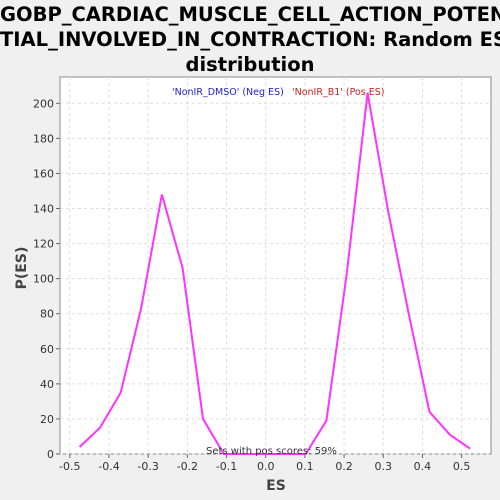  What do you see at coordinates (69, 466) in the screenshot?
I see `x-tick-label: -0.5` at bounding box center [69, 466].